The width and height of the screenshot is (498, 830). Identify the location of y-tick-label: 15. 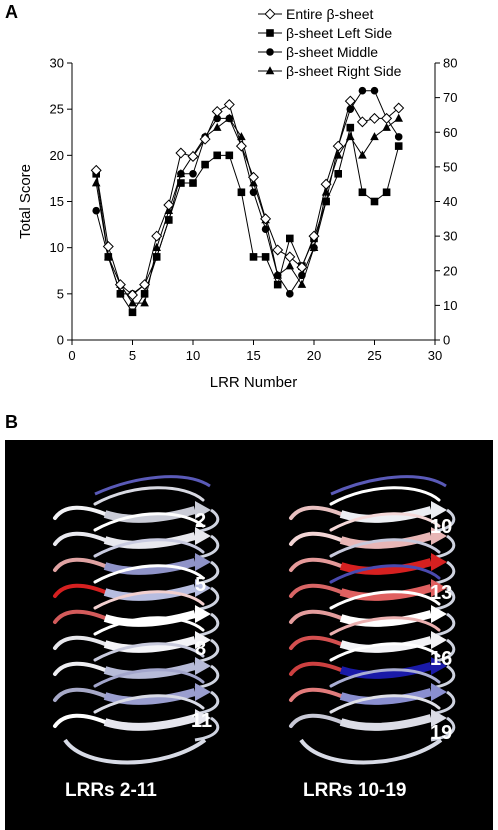
(57, 201).